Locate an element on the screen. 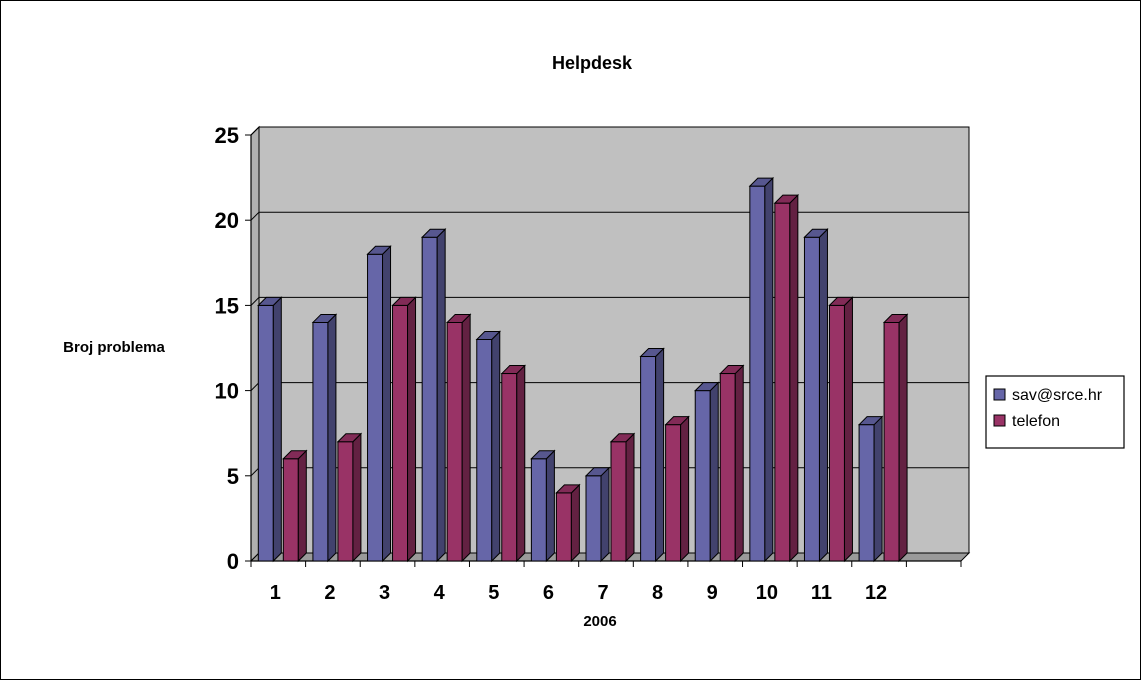 This screenshot has height=684, width=1144. legend-label-telefon: telefon is located at coordinates (1036, 421).